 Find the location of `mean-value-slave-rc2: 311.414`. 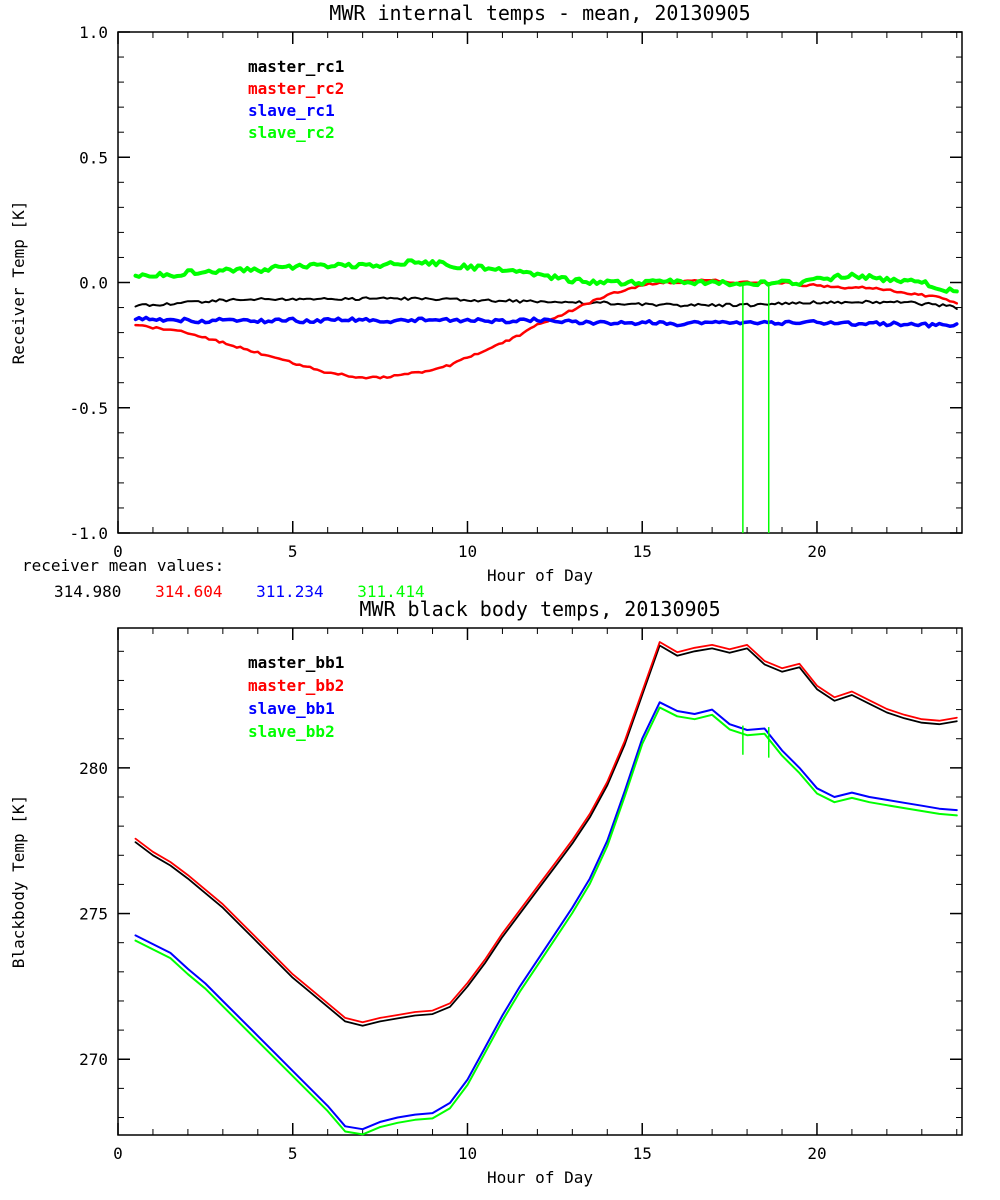

mean-value-slave-rc2: 311.414 is located at coordinates (391, 591).